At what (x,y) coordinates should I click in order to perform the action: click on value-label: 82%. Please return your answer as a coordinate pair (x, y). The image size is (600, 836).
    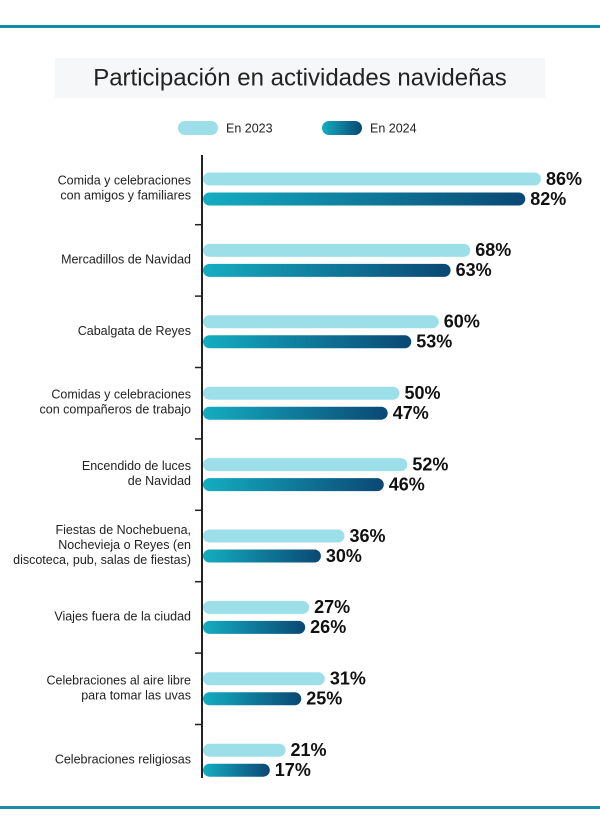
    Looking at the image, I should click on (548, 199).